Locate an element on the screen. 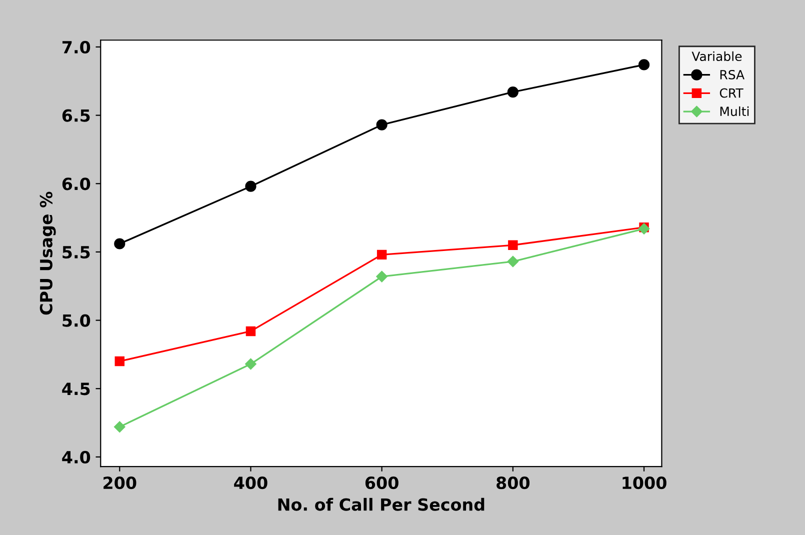 Image resolution: width=805 pixels, height=535 pixels. y-tick-label: 4.0 is located at coordinates (76, 457).